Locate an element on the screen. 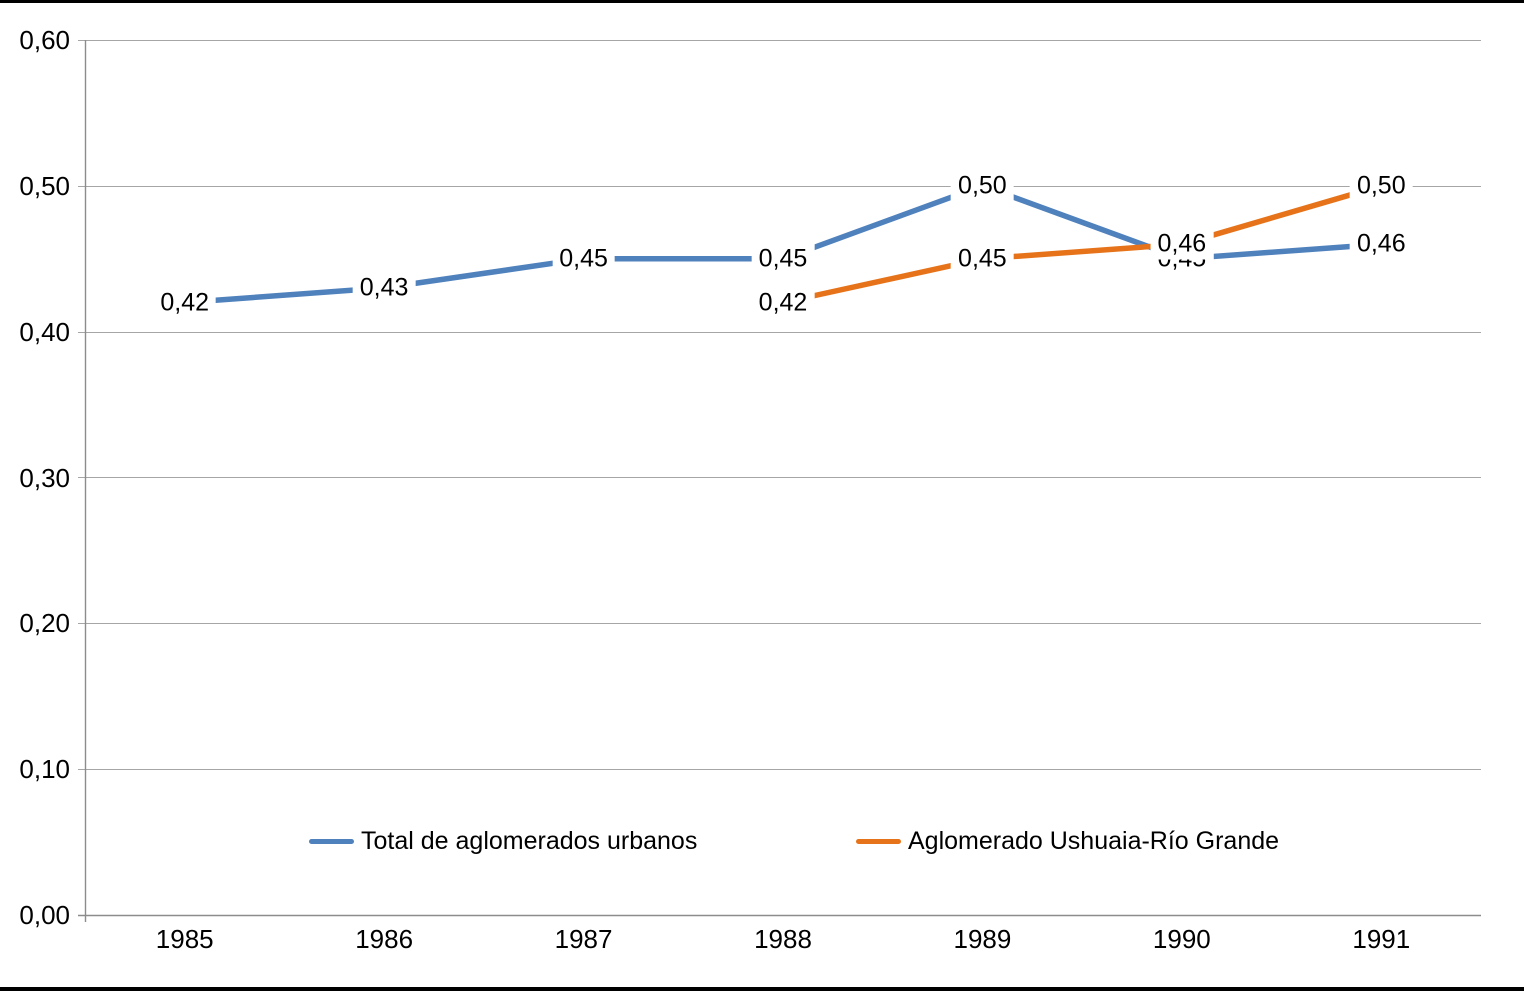 The width and height of the screenshot is (1524, 995). data-label-series0-1987: 0,45 is located at coordinates (583, 259).